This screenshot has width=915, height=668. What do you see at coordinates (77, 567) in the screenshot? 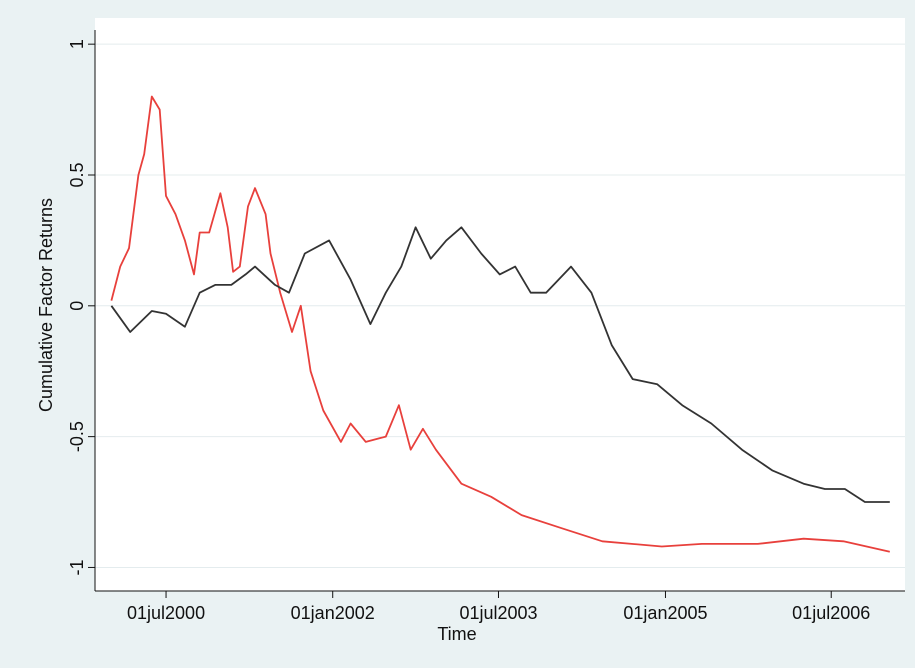
I see `y-tick-label: -1` at bounding box center [77, 567].